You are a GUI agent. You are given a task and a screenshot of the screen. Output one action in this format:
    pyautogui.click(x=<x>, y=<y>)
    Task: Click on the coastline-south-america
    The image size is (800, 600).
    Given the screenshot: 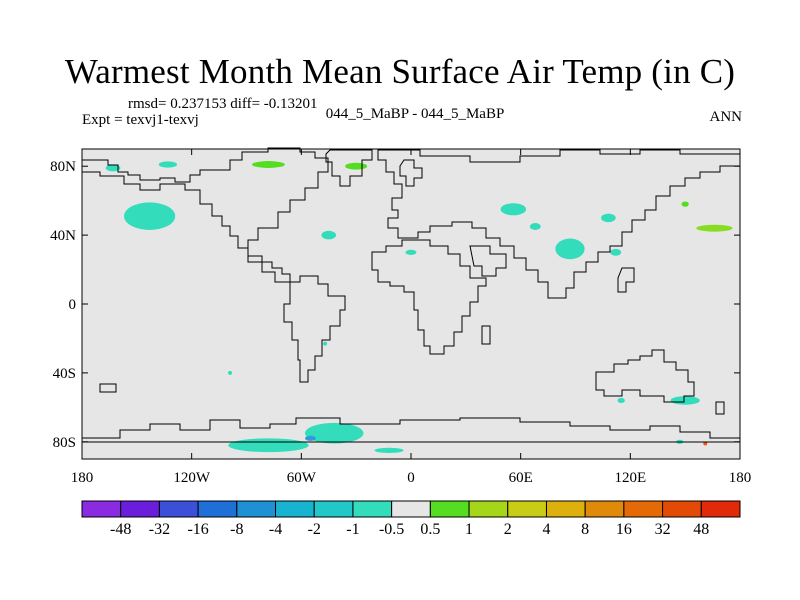 What is the action you would take?
    pyautogui.click(x=314, y=329)
    